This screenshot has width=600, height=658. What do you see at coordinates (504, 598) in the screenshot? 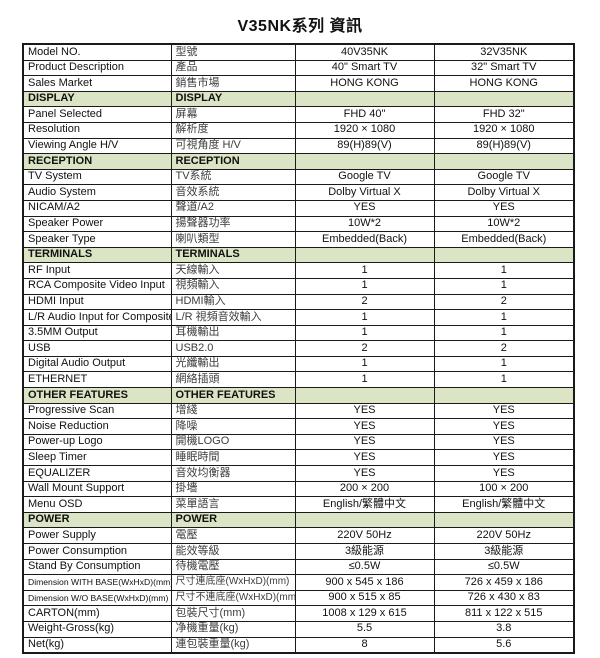
I see `cell-v32: 726 x 430 x 83` at bounding box center [504, 598].